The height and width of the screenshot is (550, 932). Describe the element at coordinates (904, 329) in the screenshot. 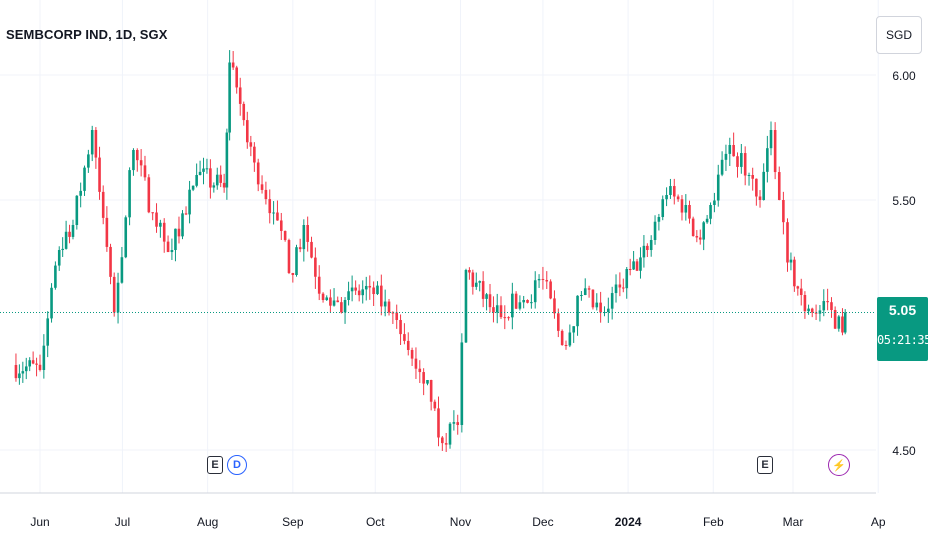

I see `last-price-label: 5.05 05:21:35` at that location.